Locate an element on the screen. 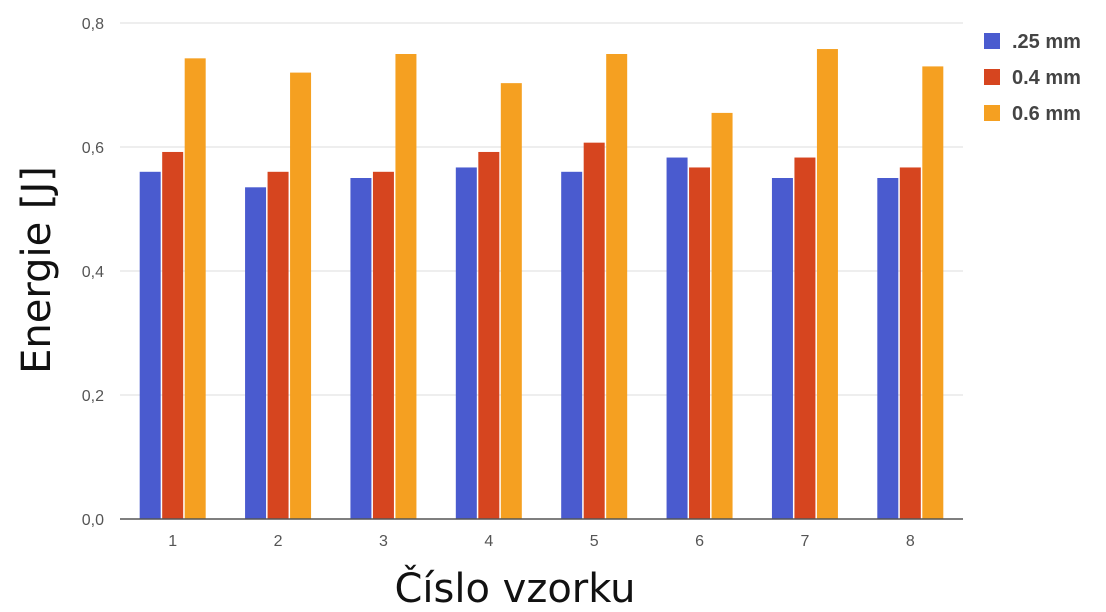 The height and width of the screenshot is (612, 1106). x-axis-title: Číslo vzorku is located at coordinates (514, 588).